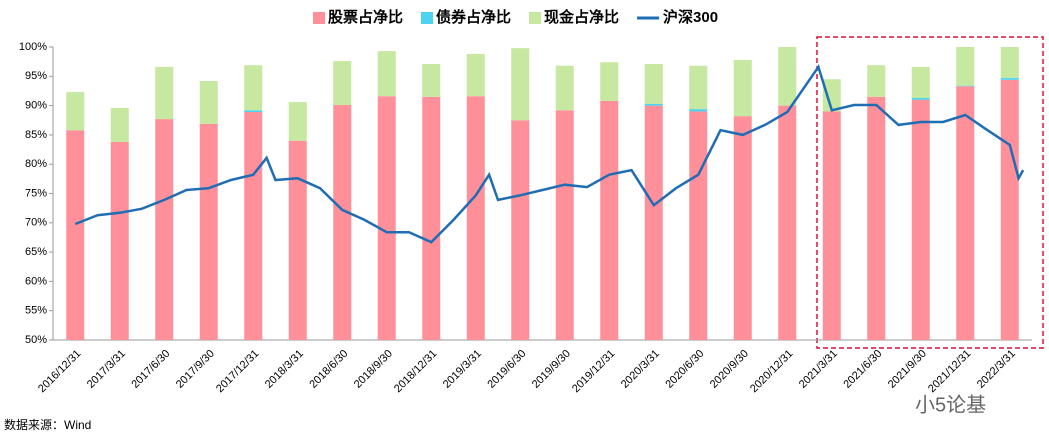 The image size is (1049, 446). I want to click on y-tick-label: 80%, so click(36, 164).